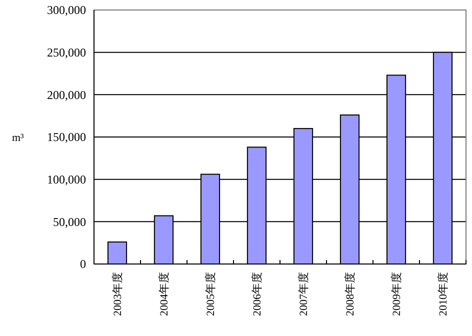 The width and height of the screenshot is (472, 336). I want to click on x-tick-label: 2004年度, so click(164, 294).